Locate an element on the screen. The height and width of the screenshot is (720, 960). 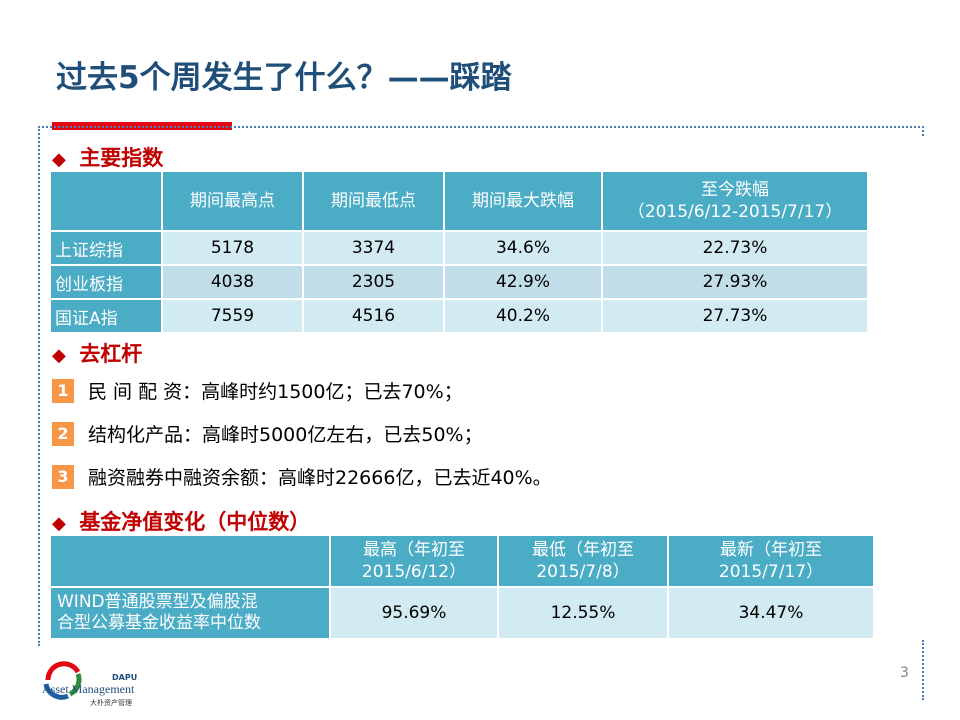
cell-low: 3374 is located at coordinates (373, 248).